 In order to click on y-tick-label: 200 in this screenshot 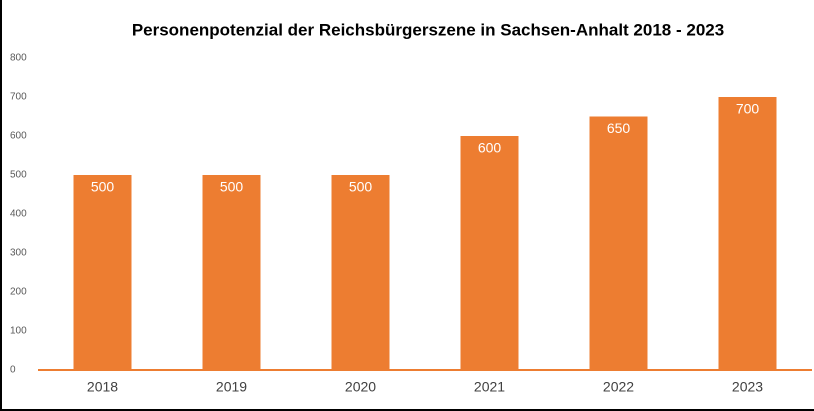, I will do `click(18, 292)`.